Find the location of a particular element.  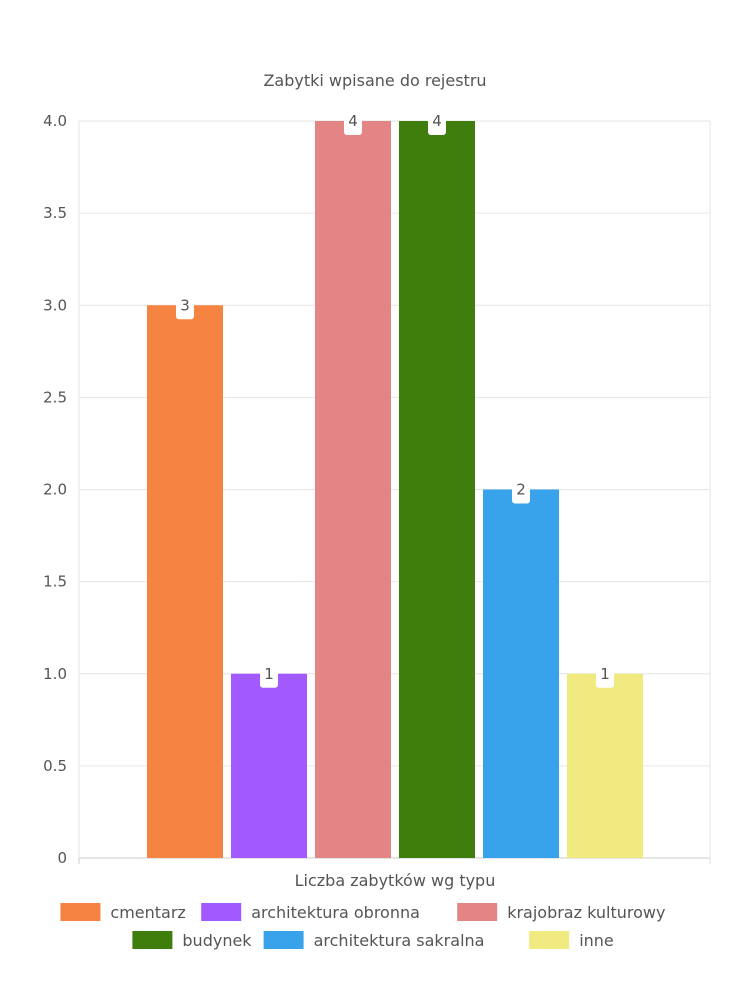

legend-item: inne is located at coordinates (571, 940).